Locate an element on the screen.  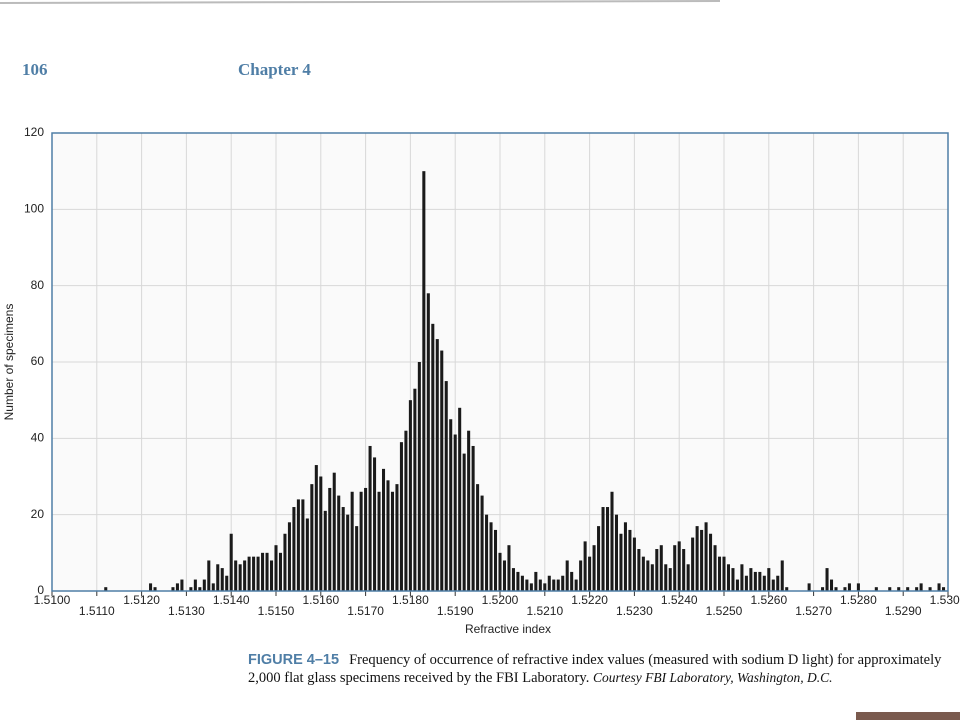
x-tick-label: 1.5110 is located at coordinates (97, 611).